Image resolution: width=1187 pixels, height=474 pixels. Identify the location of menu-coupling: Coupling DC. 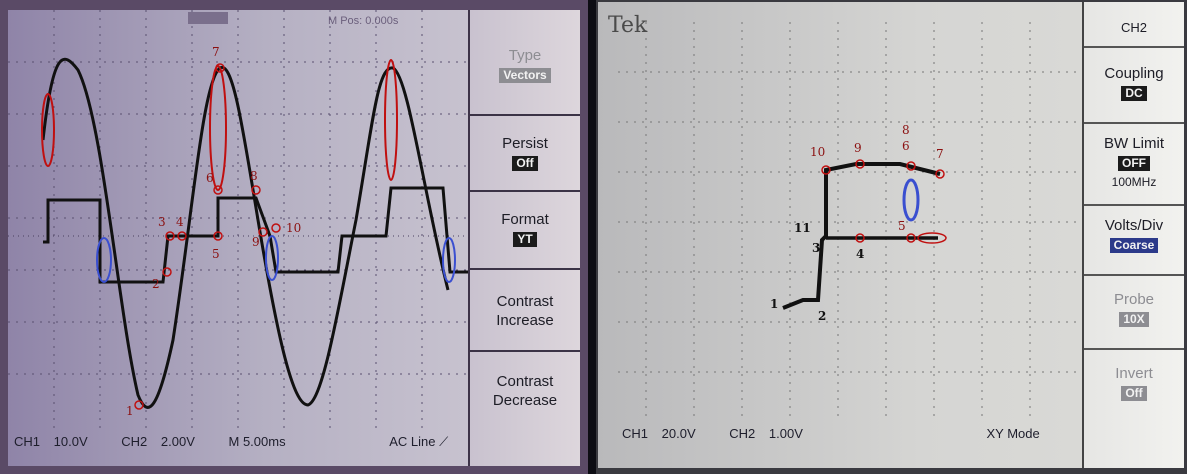
(1134, 83).